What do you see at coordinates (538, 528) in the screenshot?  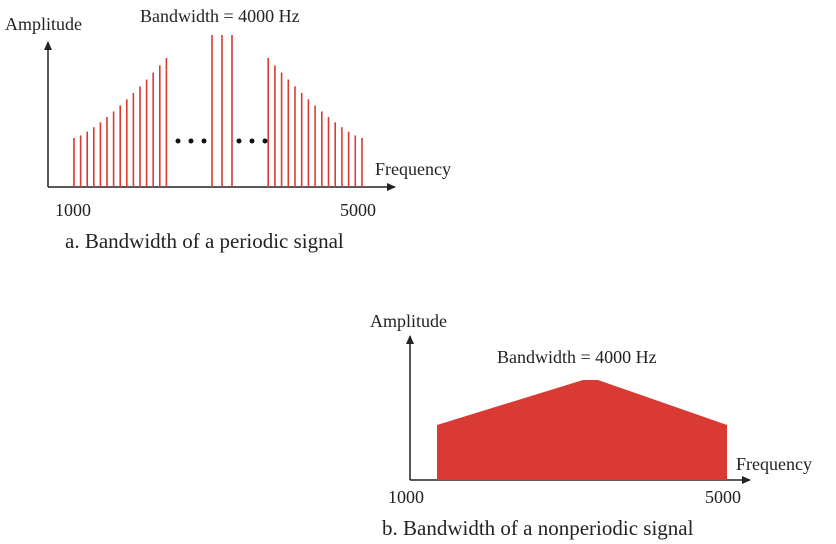 I see `caption: b. Bandwidth of a nonperiodic signal` at bounding box center [538, 528].